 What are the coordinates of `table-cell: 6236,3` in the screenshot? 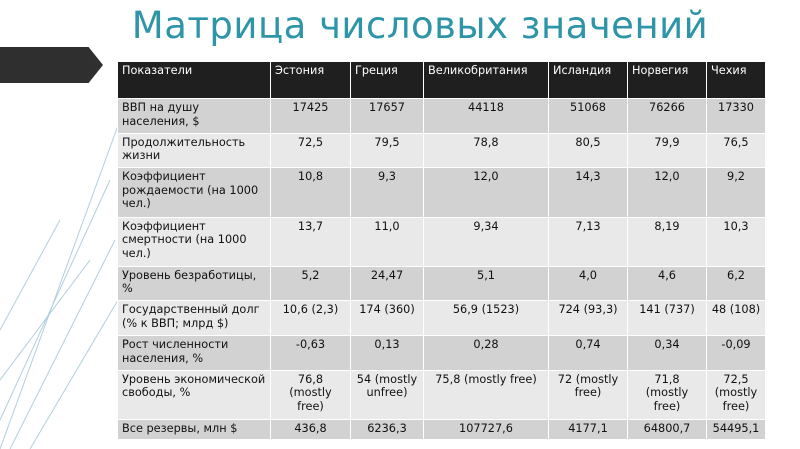 It's located at (387, 429).